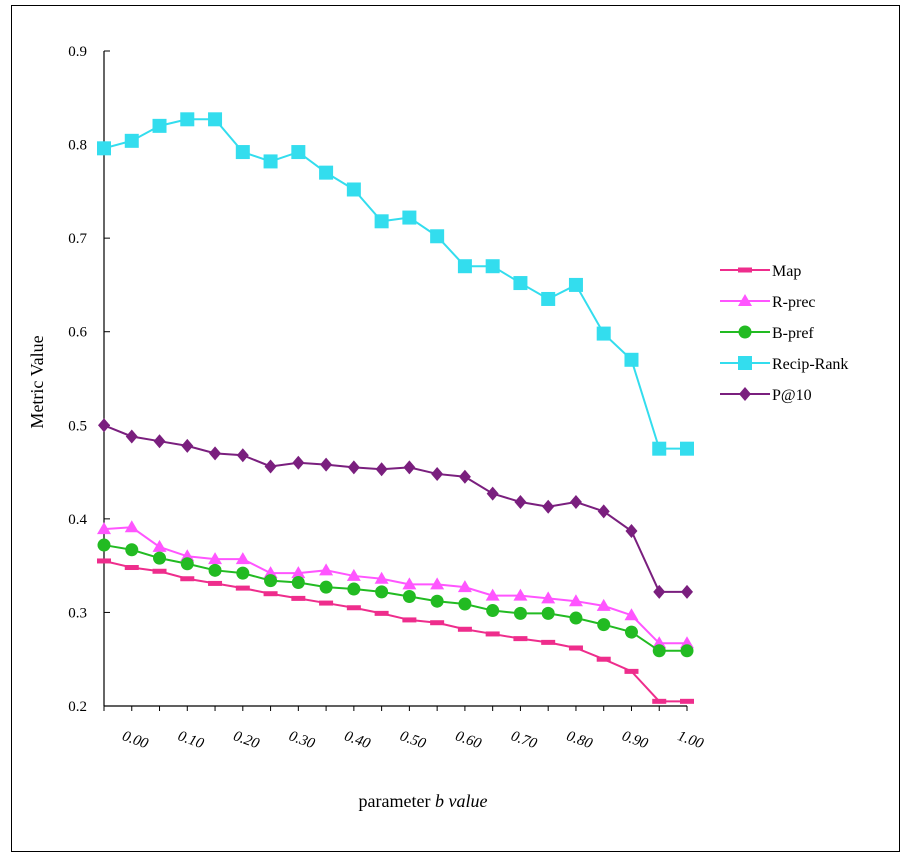 Image resolution: width=913 pixels, height=865 pixels. What do you see at coordinates (191, 740) in the screenshot?
I see `x-tick-label: 0.10` at bounding box center [191, 740].